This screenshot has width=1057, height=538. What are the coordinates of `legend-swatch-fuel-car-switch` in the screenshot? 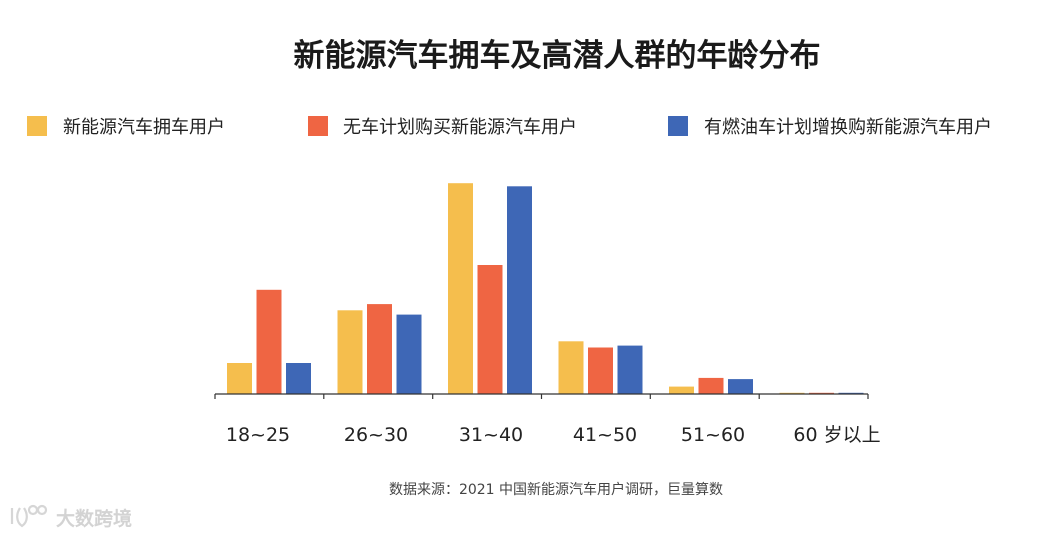 It's located at (678, 126).